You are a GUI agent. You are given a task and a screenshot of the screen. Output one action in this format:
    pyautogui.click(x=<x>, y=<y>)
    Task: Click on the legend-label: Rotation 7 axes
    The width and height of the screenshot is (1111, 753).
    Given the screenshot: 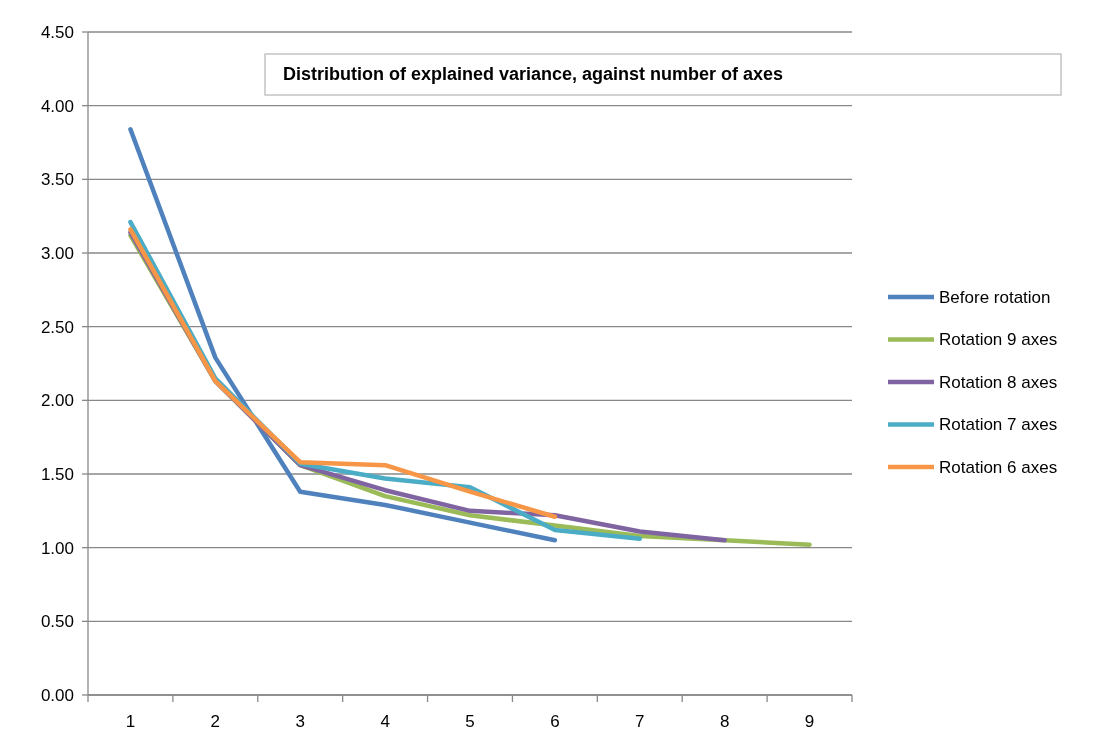 What is the action you would take?
    pyautogui.click(x=998, y=425)
    